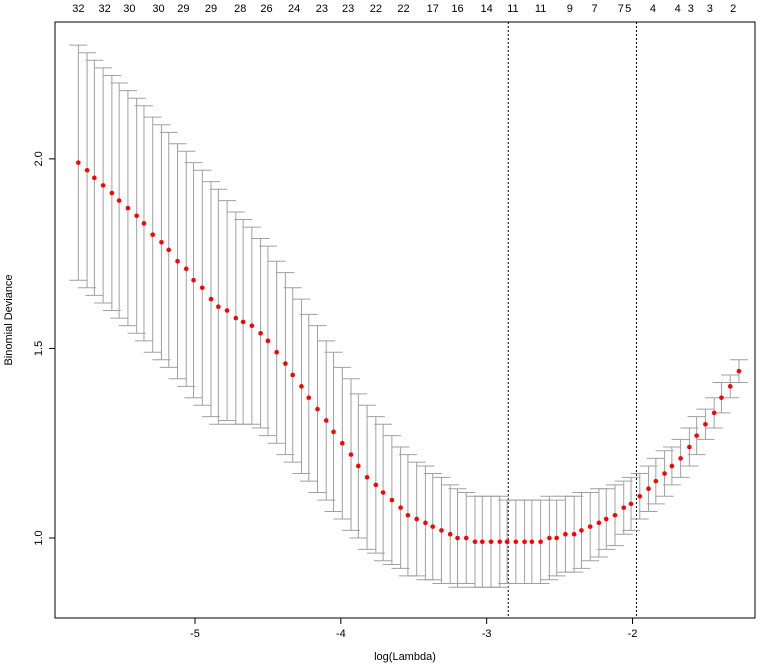 Image resolution: width=768 pixels, height=666 pixels. What do you see at coordinates (628, 9) in the screenshot?
I see `top-label: 5` at bounding box center [628, 9].